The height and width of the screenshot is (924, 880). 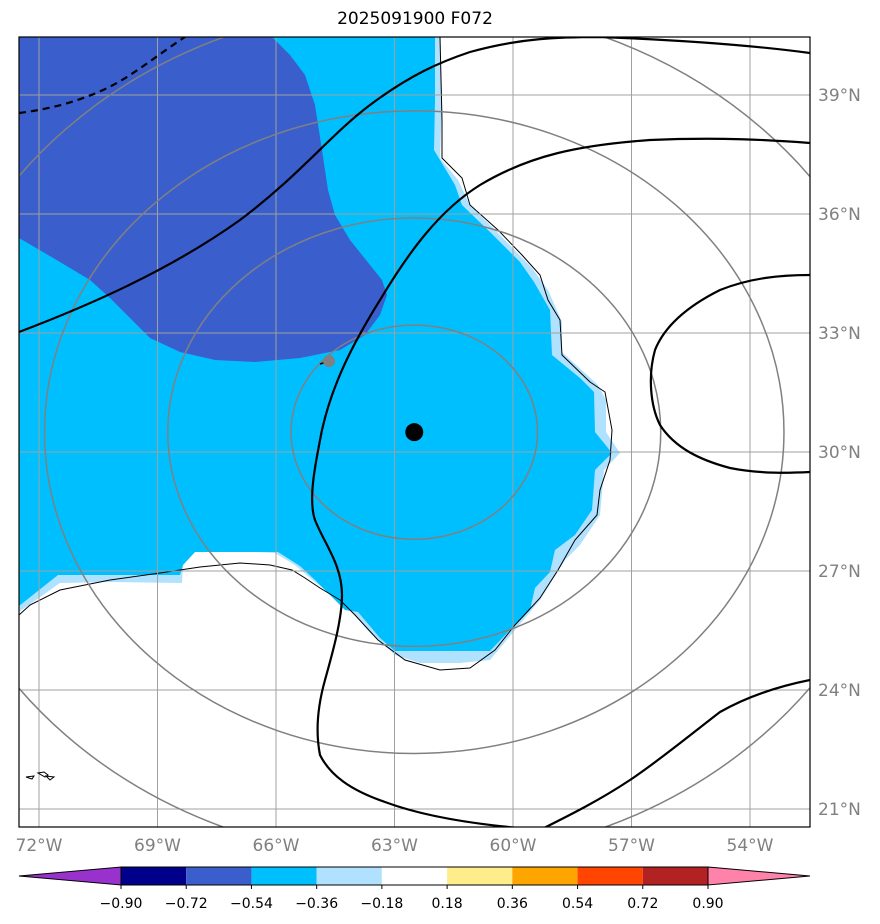 What do you see at coordinates (40, 776) in the screenshot?
I see `island-marks` at bounding box center [40, 776].